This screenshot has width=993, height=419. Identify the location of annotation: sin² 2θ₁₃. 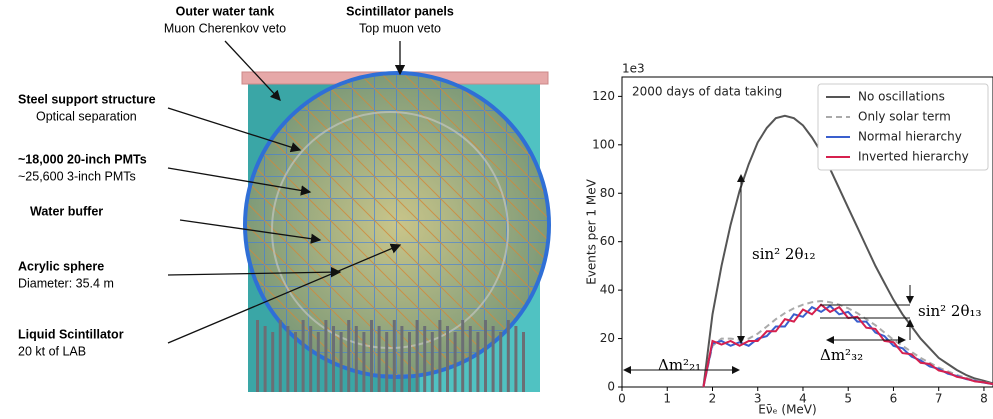
(950, 311).